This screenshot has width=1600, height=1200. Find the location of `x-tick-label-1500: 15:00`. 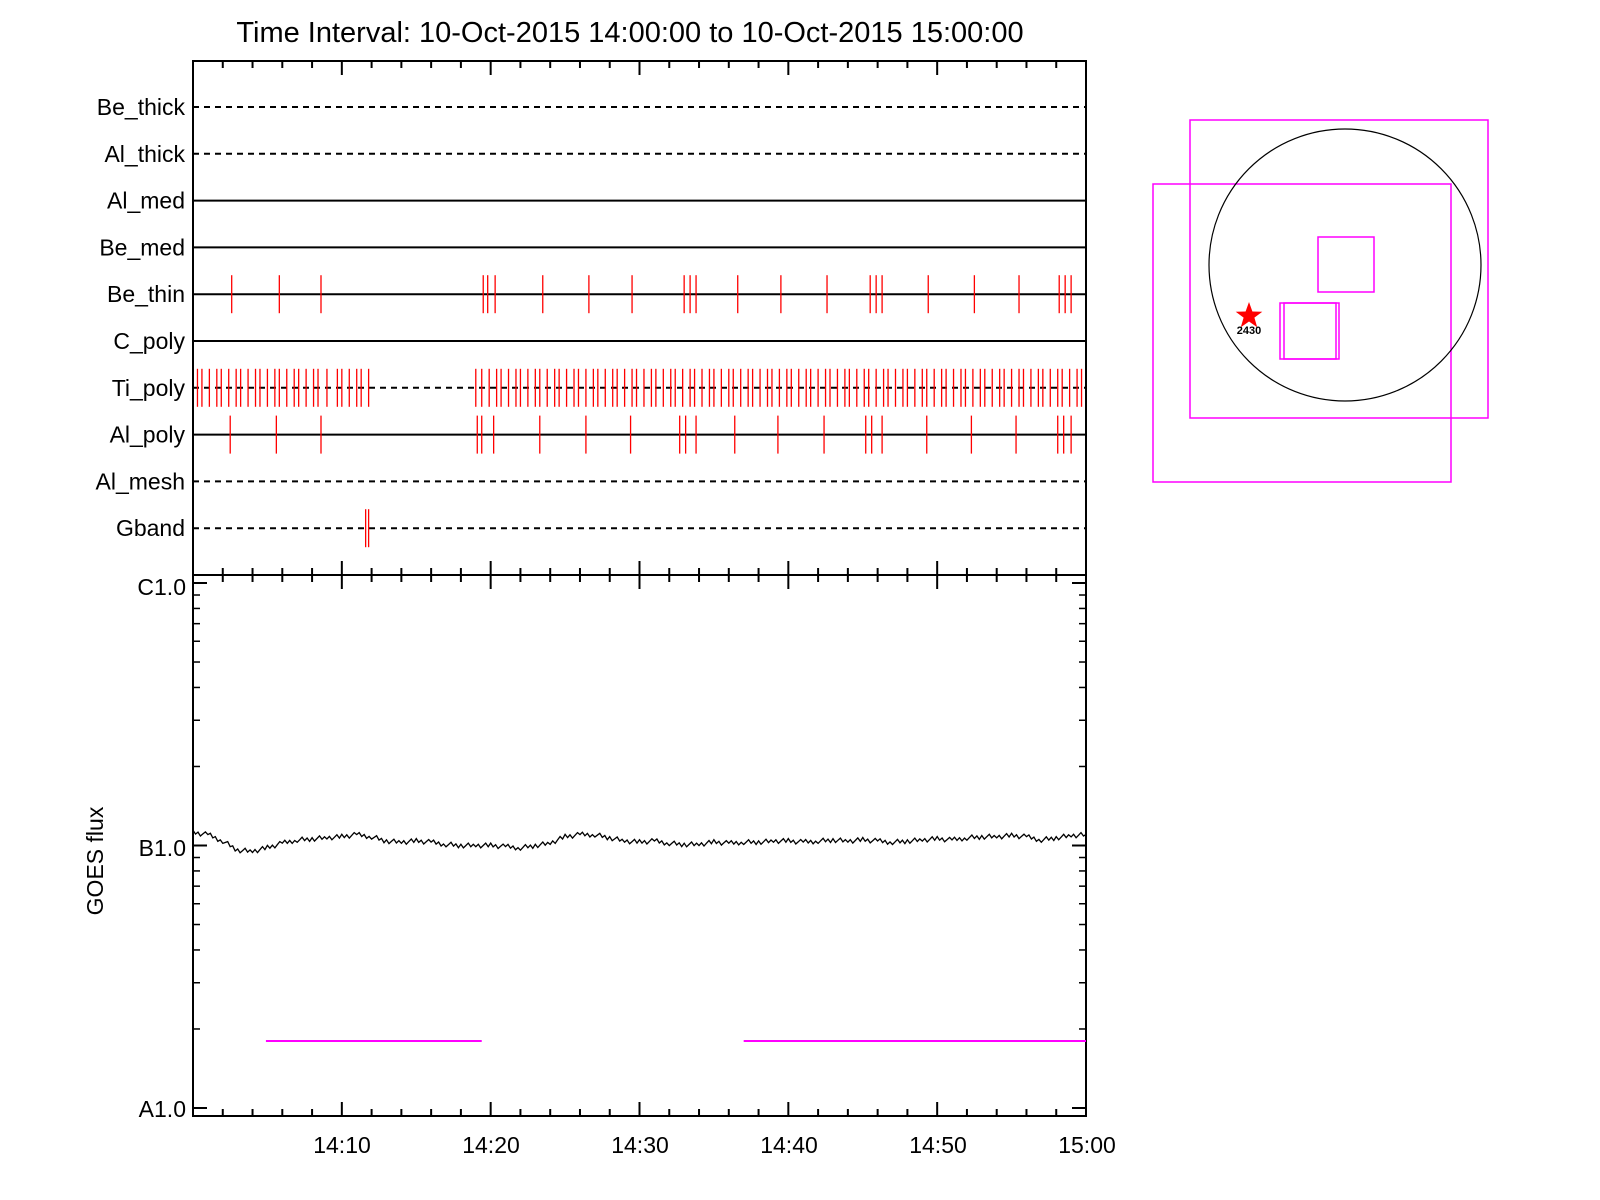

x-tick-label-1500: 15:00 is located at coordinates (1087, 1145).